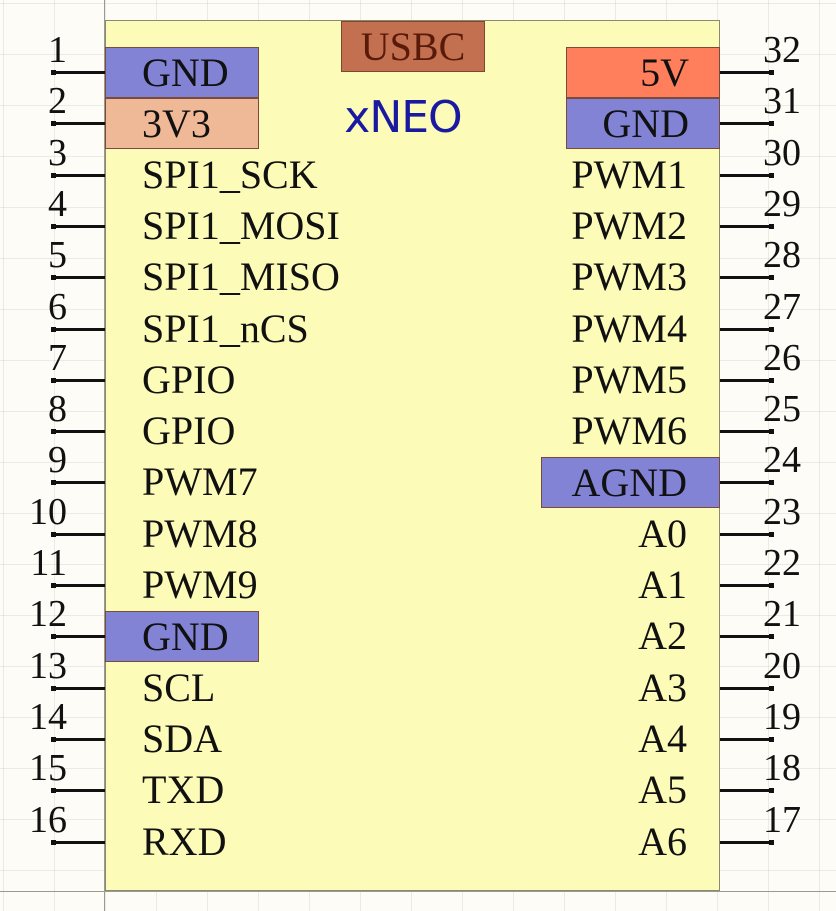  I want to click on pin-label-highlight: 3V3, so click(182, 123).